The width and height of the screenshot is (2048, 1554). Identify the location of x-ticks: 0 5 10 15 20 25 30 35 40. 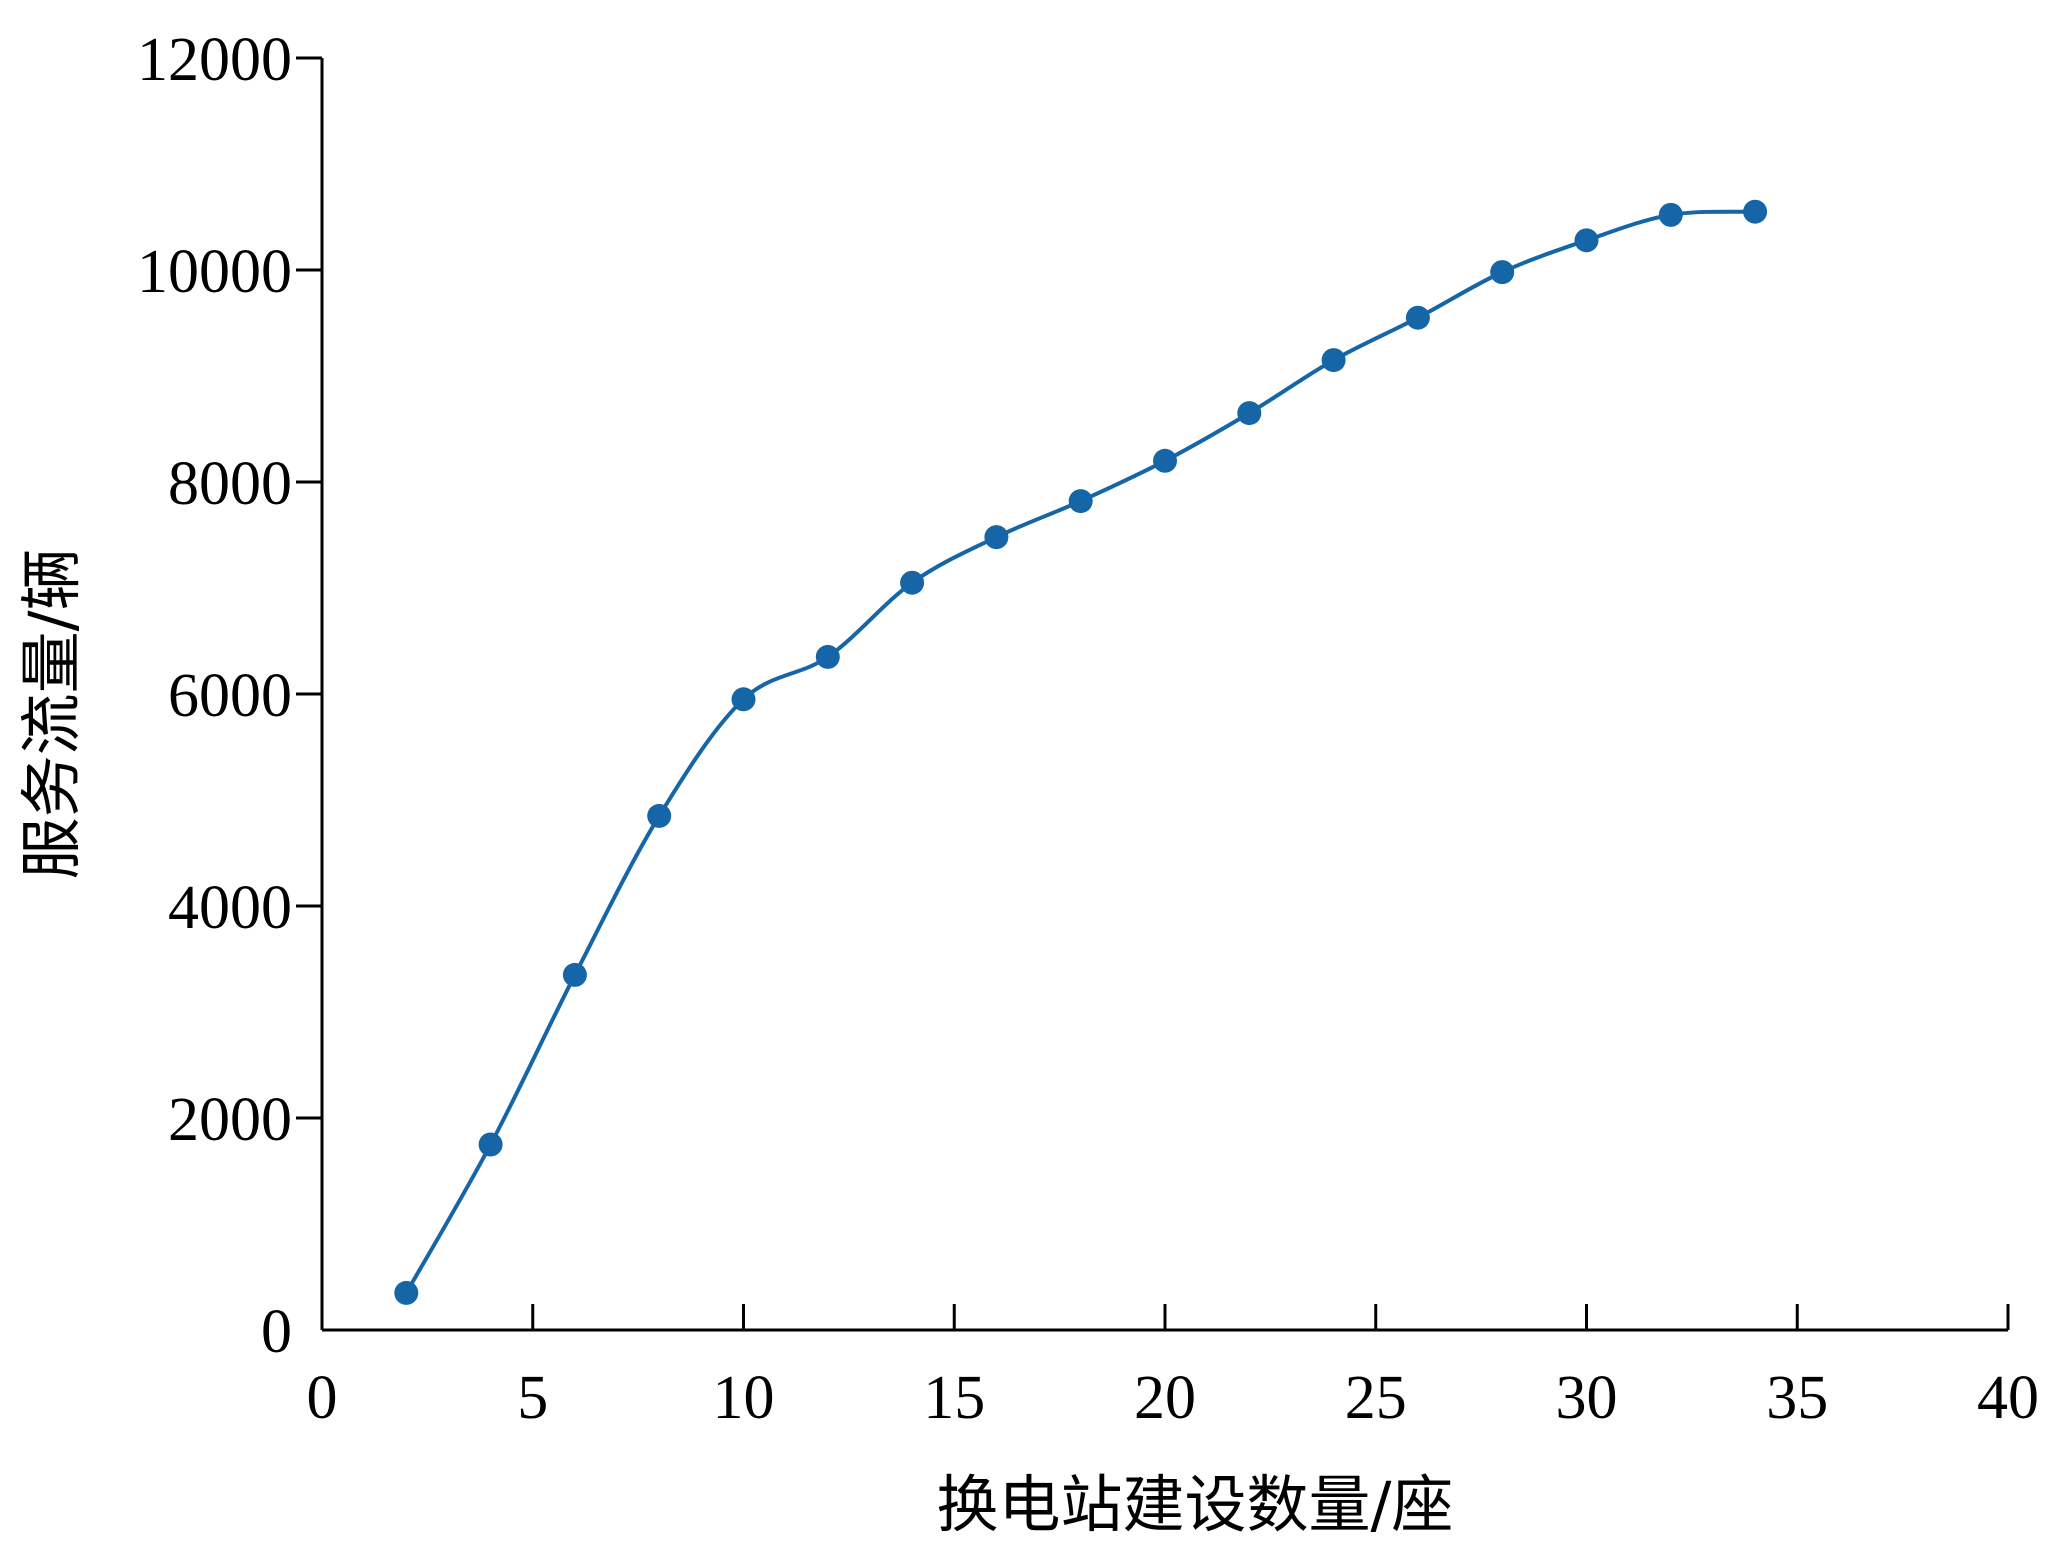
(1173, 1368).